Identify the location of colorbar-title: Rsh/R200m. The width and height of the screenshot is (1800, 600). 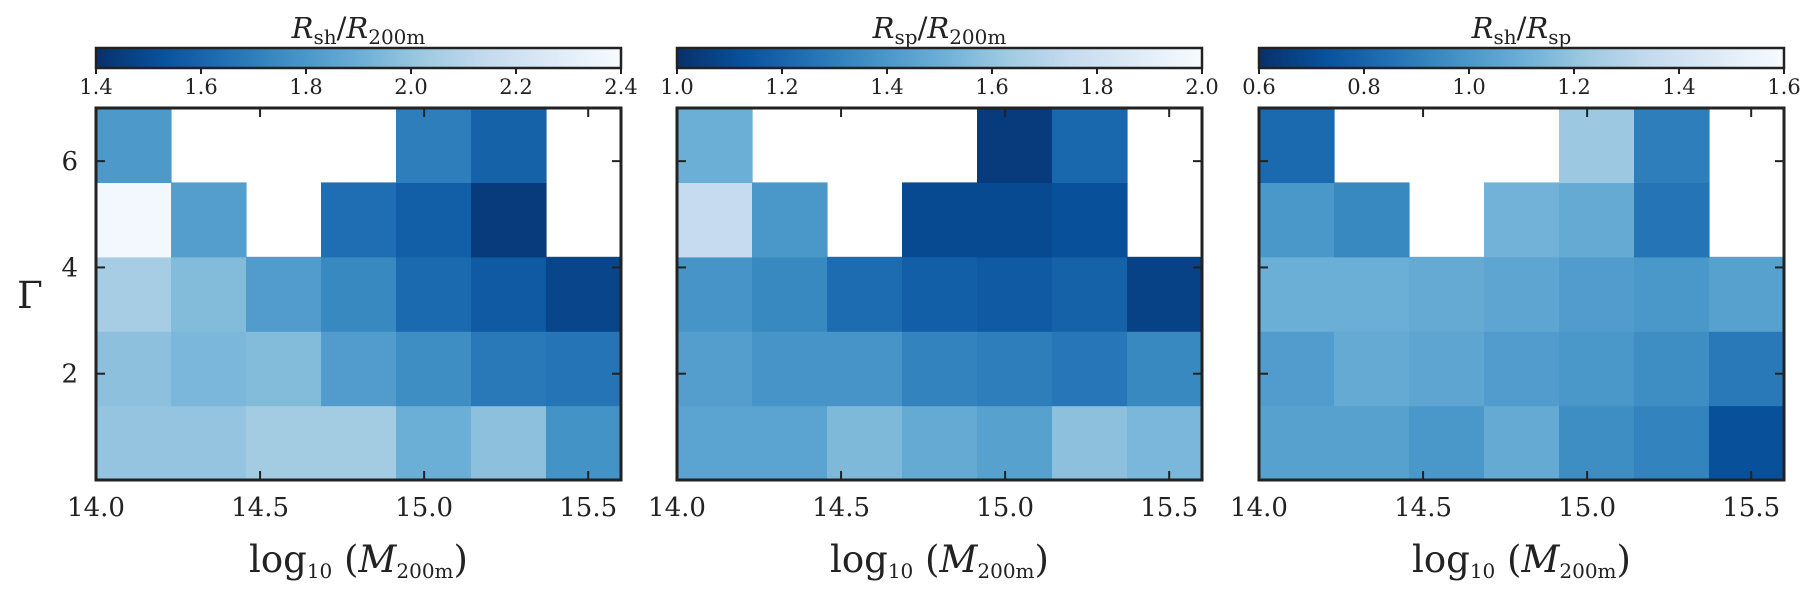
(358, 30).